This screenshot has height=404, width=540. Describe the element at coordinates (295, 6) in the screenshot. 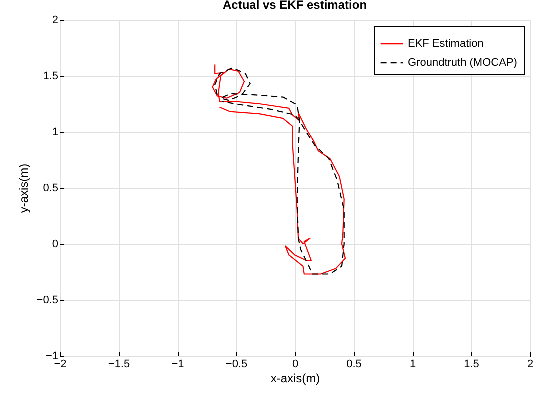

I see `chart-title: Actual vs EKF estimation` at that location.